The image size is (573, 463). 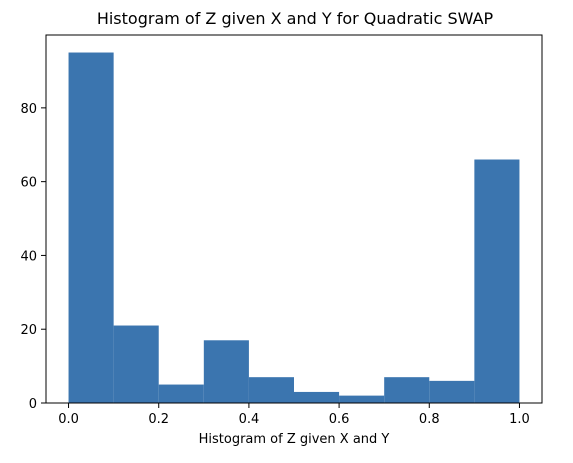 What do you see at coordinates (68, 419) in the screenshot?
I see `x-tick-label: 0.0` at bounding box center [68, 419].